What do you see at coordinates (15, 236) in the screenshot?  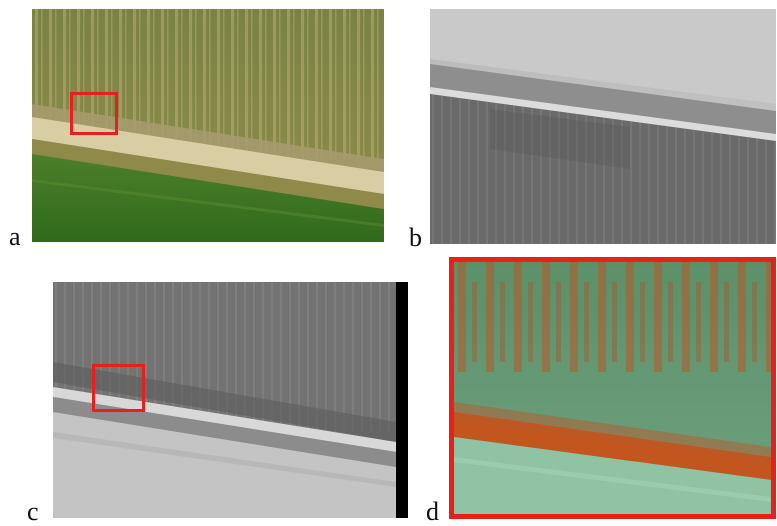 I see `panel-a-label: a` at bounding box center [15, 236].